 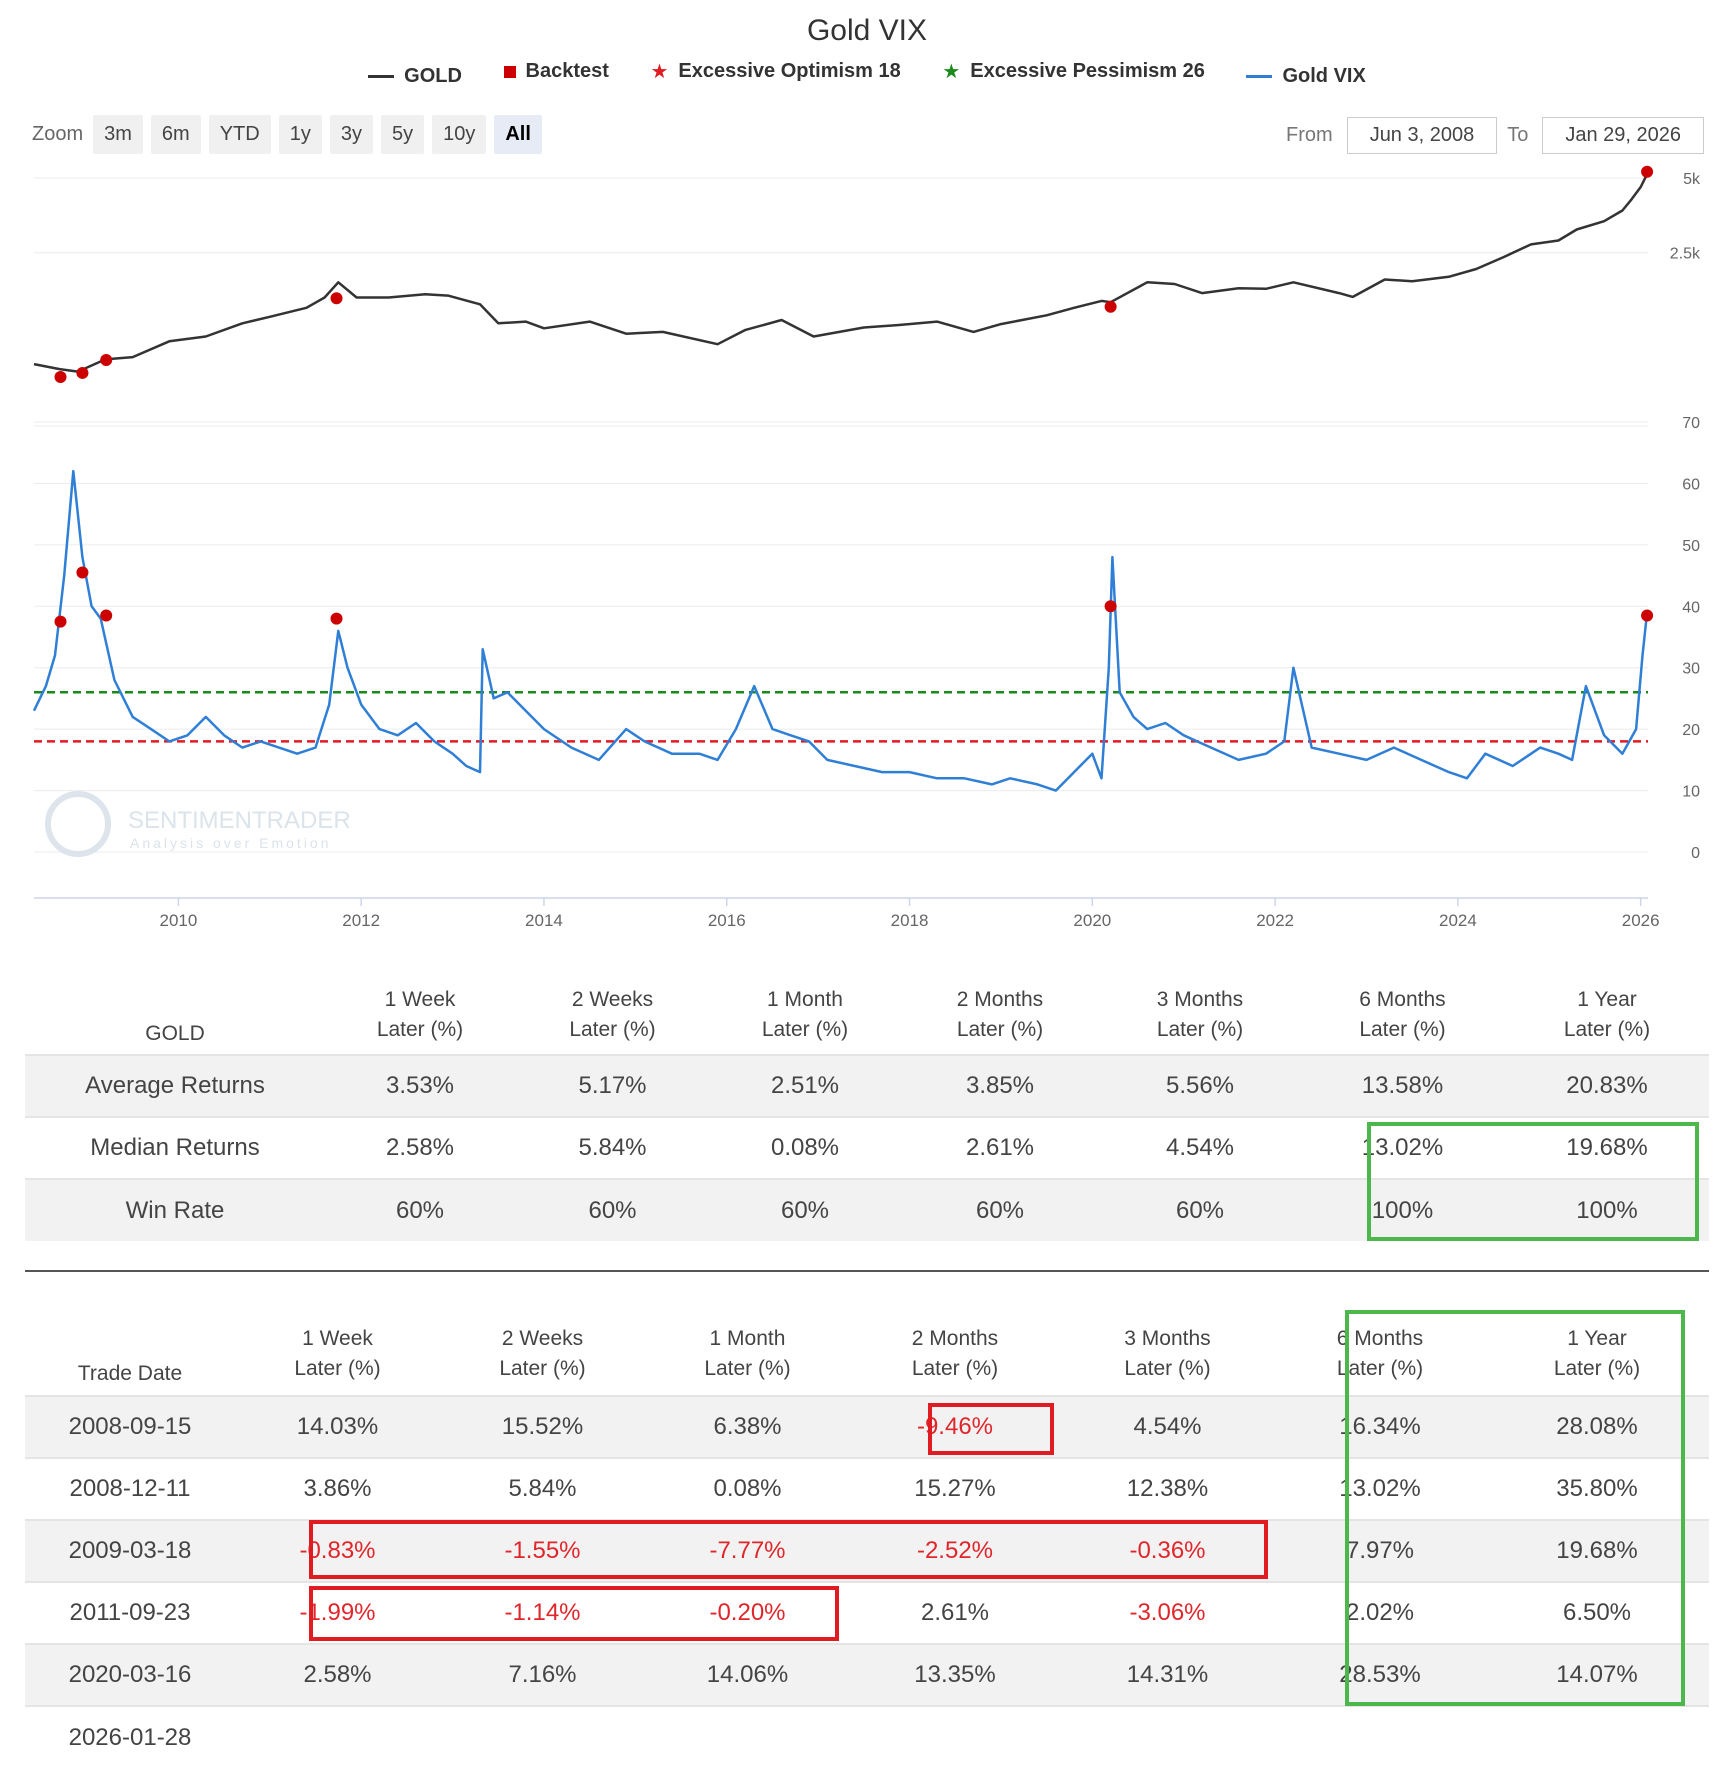 What do you see at coordinates (130, 1736) in the screenshot?
I see `trade-date: 2026-01-28` at bounding box center [130, 1736].